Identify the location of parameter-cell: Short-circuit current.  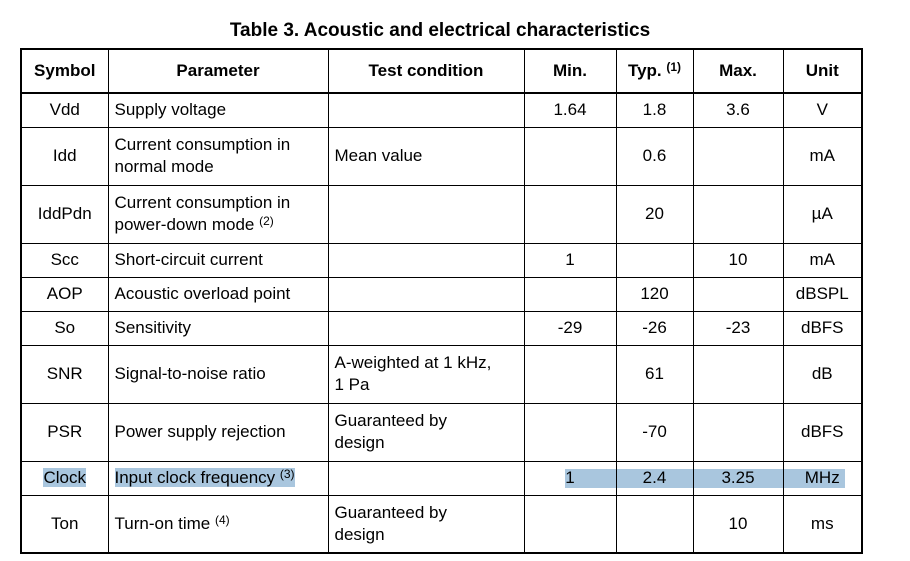
(218, 260).